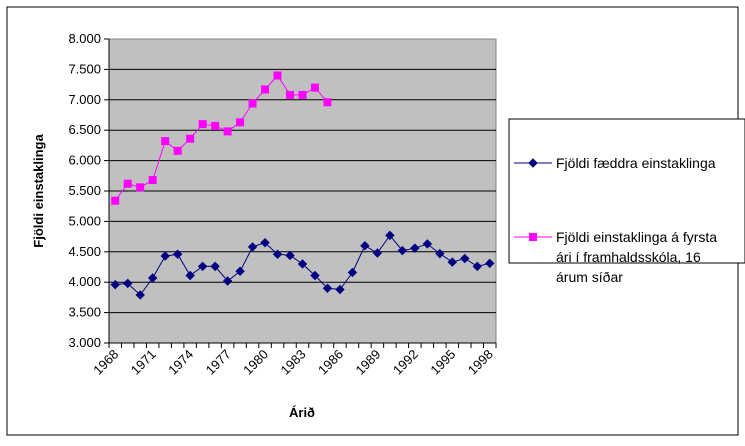 Image resolution: width=745 pixels, height=446 pixels. What do you see at coordinates (84, 129) in the screenshot?
I see `y-tick-label: 6.500` at bounding box center [84, 129].